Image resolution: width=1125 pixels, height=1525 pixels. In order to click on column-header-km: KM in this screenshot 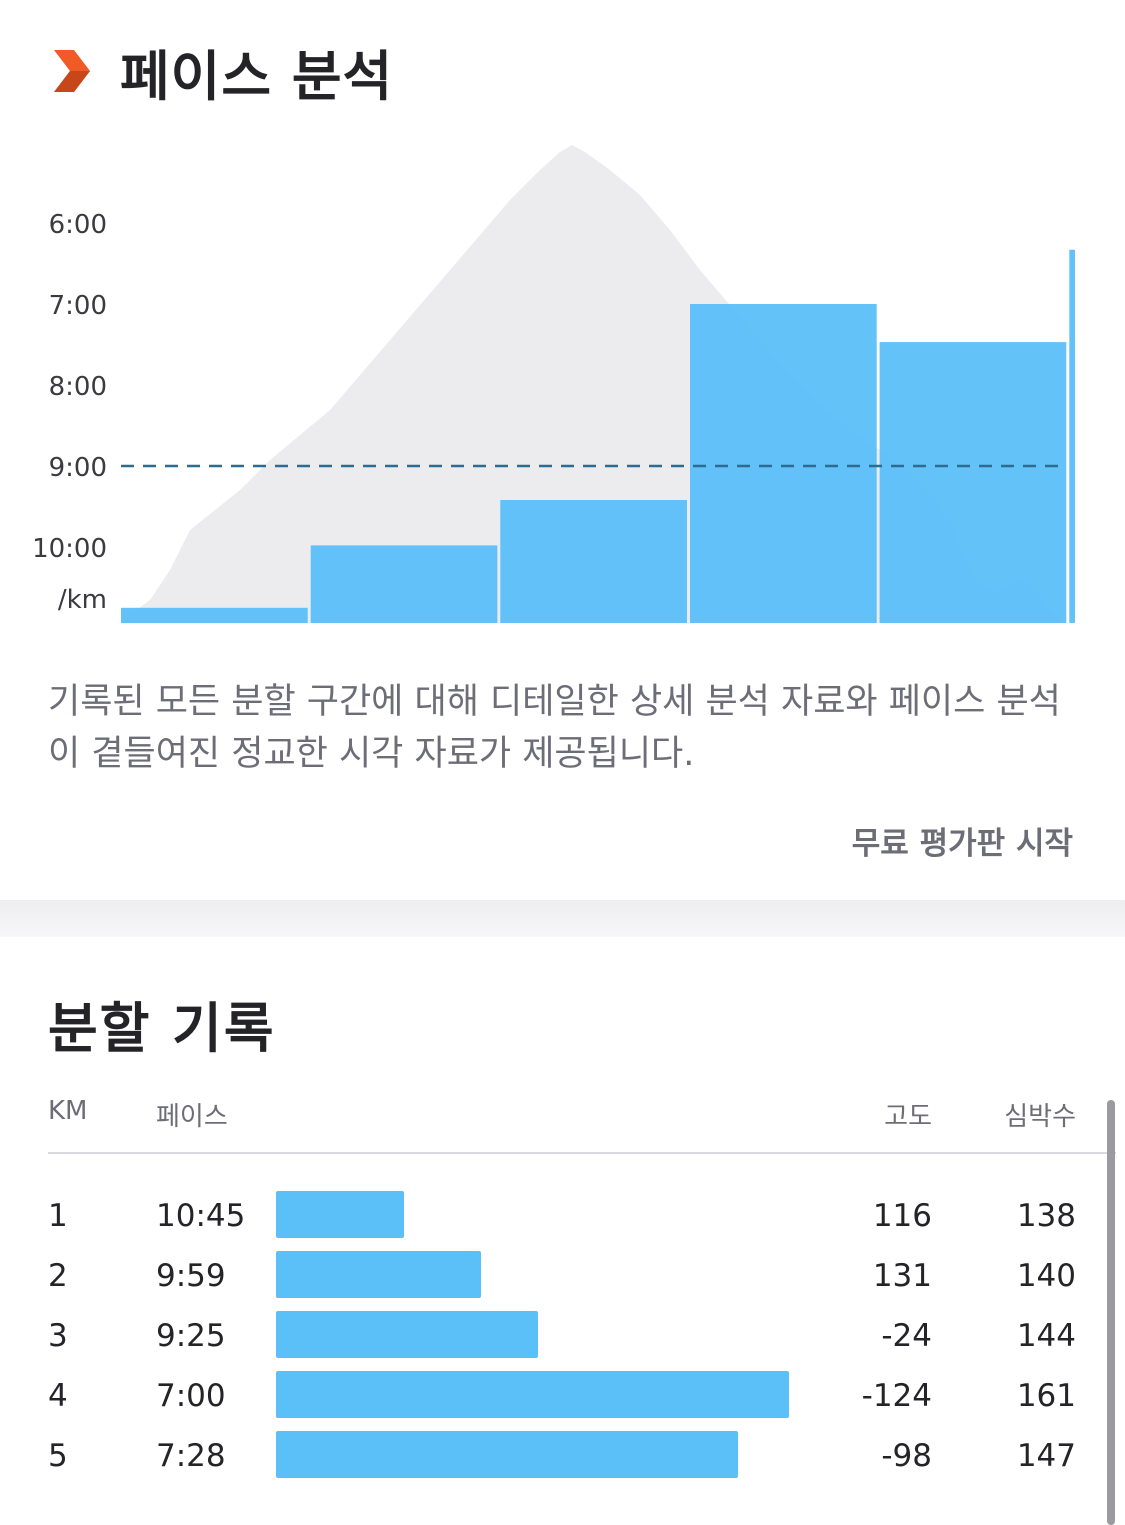, I will do `click(68, 1111)`.